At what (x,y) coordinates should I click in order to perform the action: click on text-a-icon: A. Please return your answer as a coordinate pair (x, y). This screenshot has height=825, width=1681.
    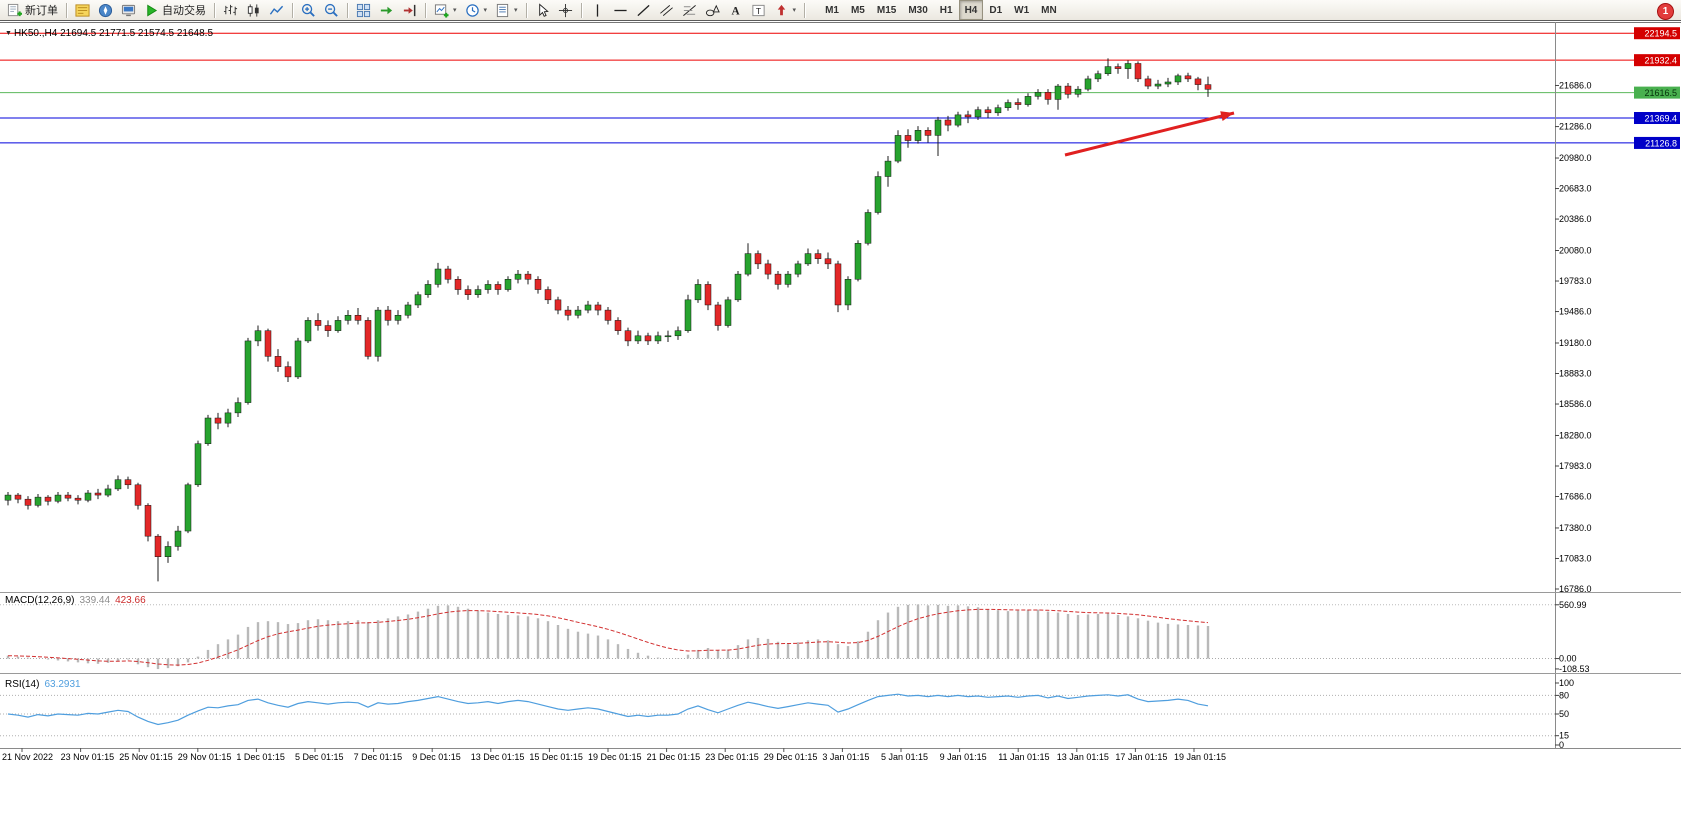
    Looking at the image, I should click on (735, 11).